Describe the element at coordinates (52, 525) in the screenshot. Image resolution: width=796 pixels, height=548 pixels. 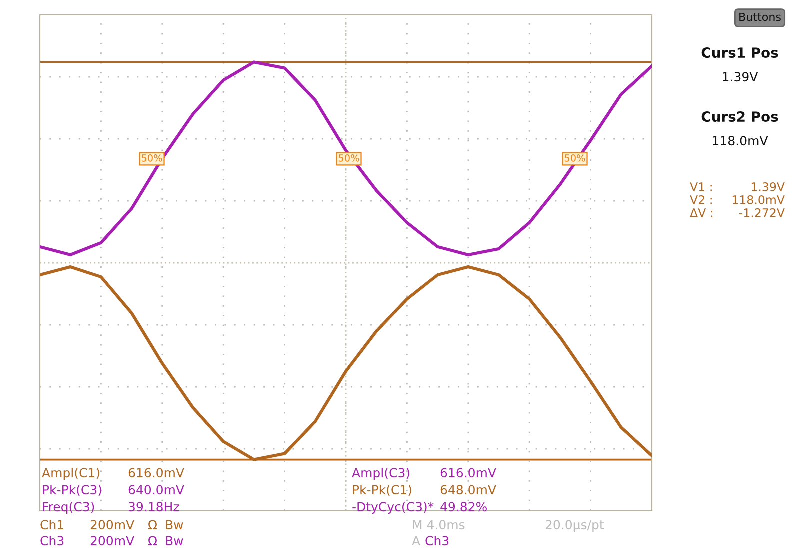
I see `text: Ch1` at that location.